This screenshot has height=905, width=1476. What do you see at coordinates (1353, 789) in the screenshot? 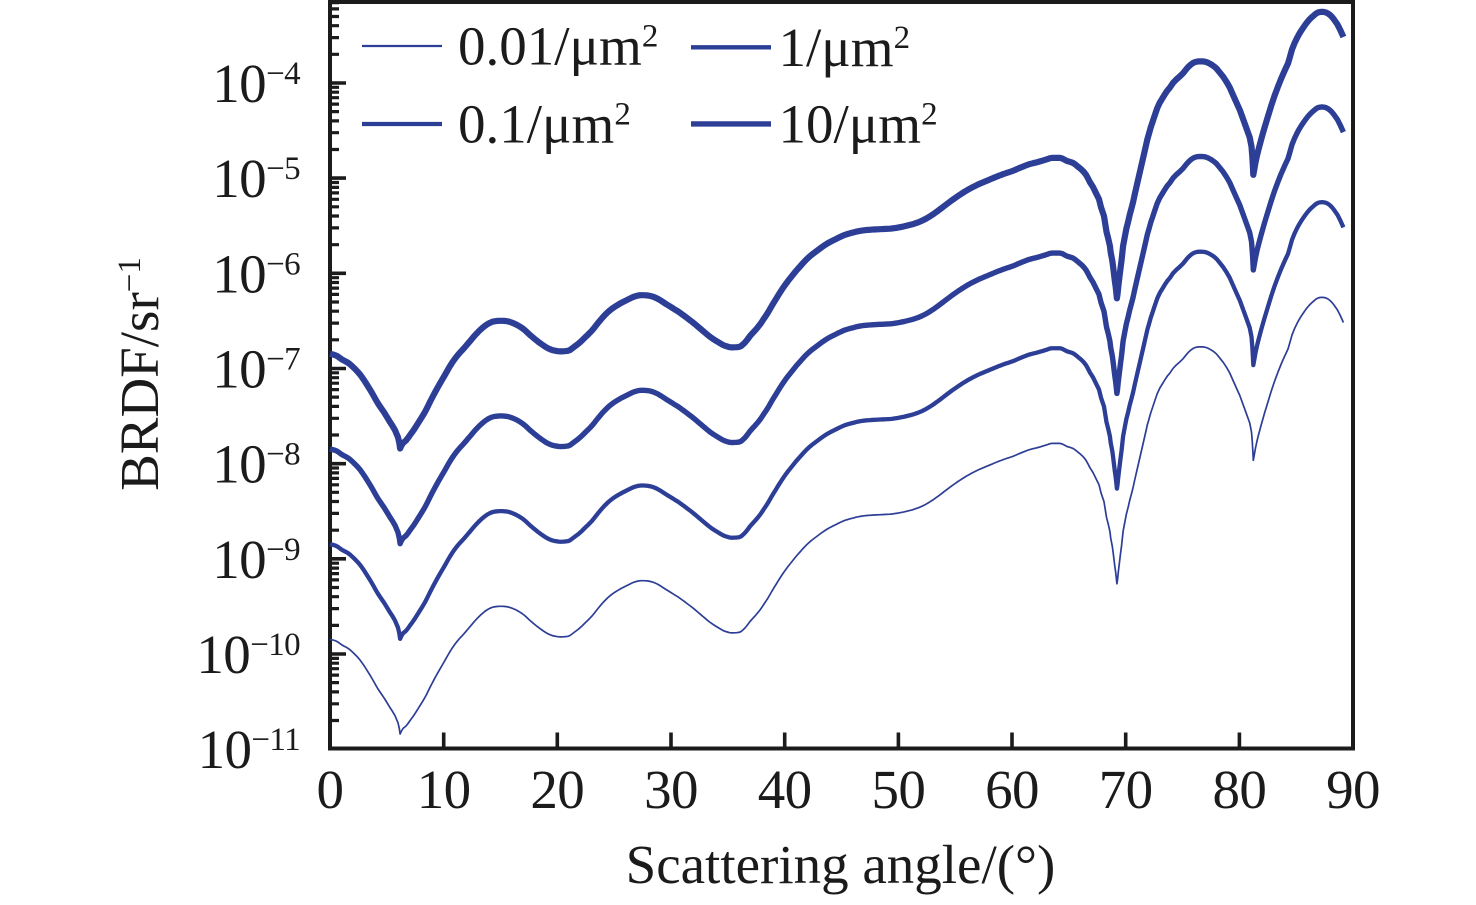
I see `svg-text: 90` at bounding box center [1353, 789].